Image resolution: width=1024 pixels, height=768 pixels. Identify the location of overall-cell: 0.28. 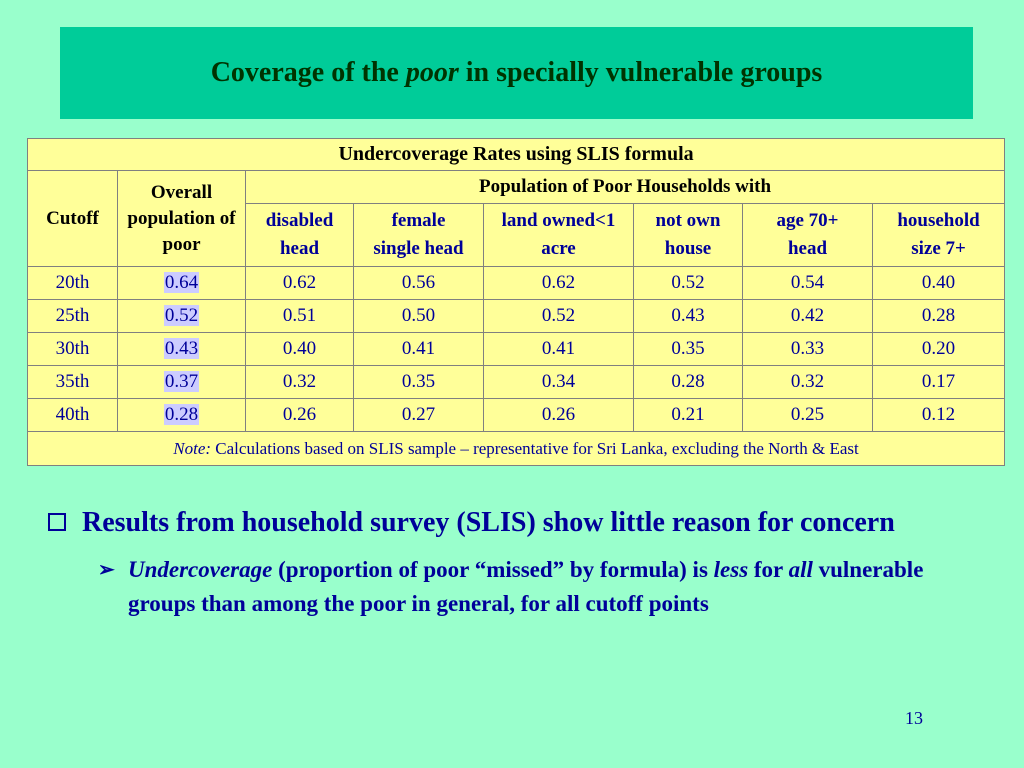
(181, 415).